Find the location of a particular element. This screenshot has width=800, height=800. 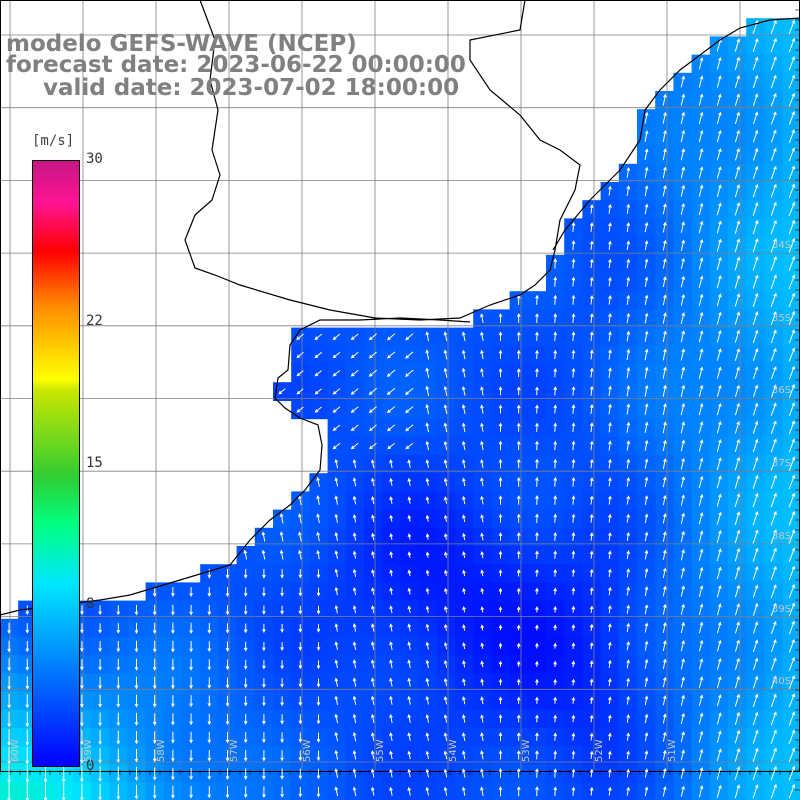

lon-label: 58W is located at coordinates (161, 750).